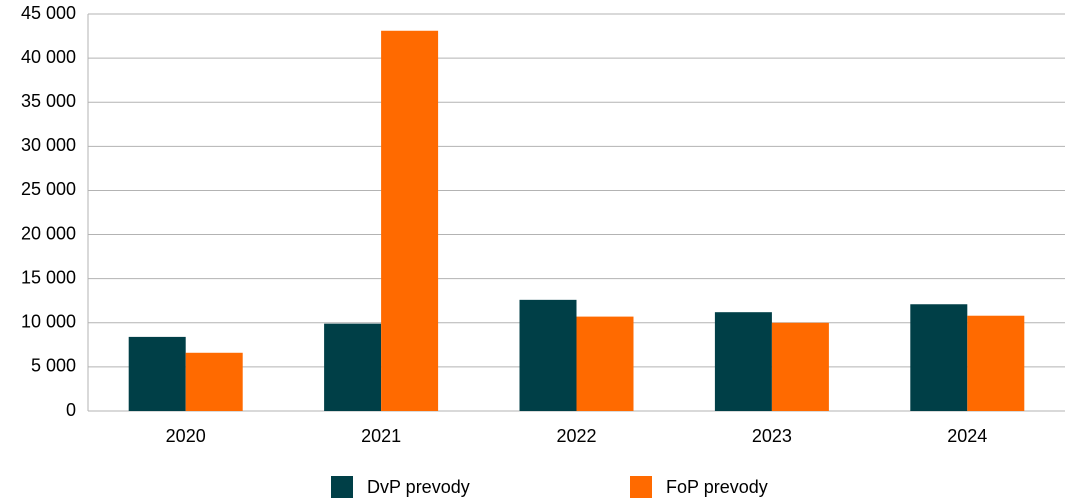  What do you see at coordinates (71, 410) in the screenshot?
I see `y-tick-label: 0` at bounding box center [71, 410].